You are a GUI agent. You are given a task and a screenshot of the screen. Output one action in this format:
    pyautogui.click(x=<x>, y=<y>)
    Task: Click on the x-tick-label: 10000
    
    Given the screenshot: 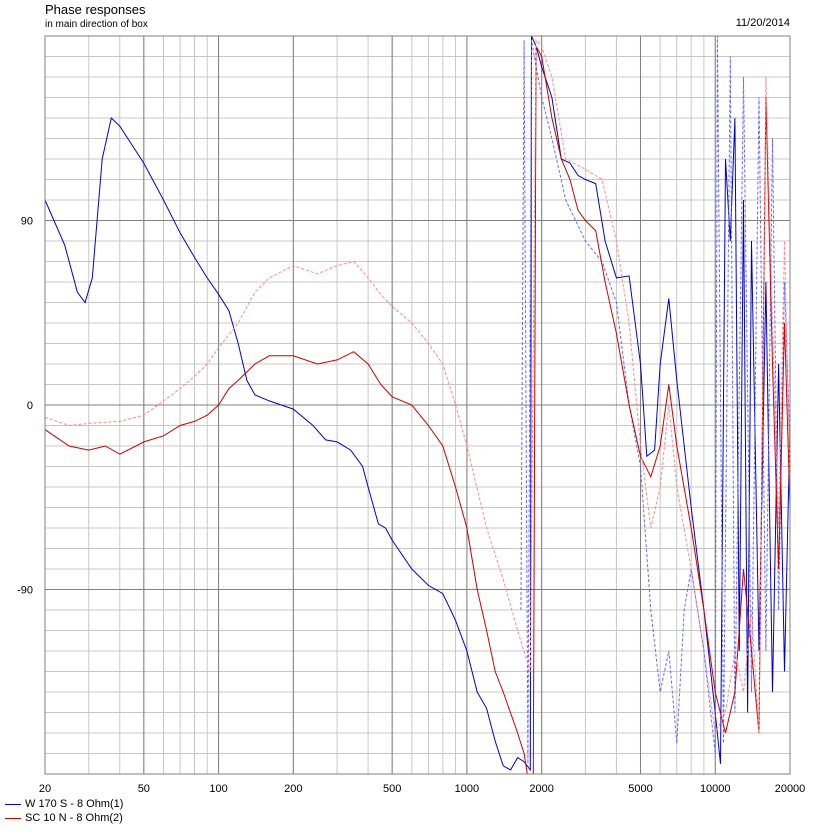 What is the action you would take?
    pyautogui.click(x=715, y=789)
    